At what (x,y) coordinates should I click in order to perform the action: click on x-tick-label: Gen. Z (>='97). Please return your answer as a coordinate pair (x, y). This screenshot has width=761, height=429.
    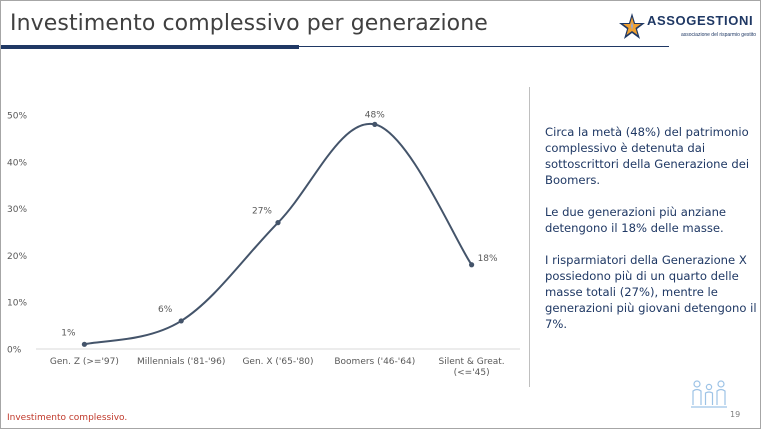
    Looking at the image, I should click on (84, 362).